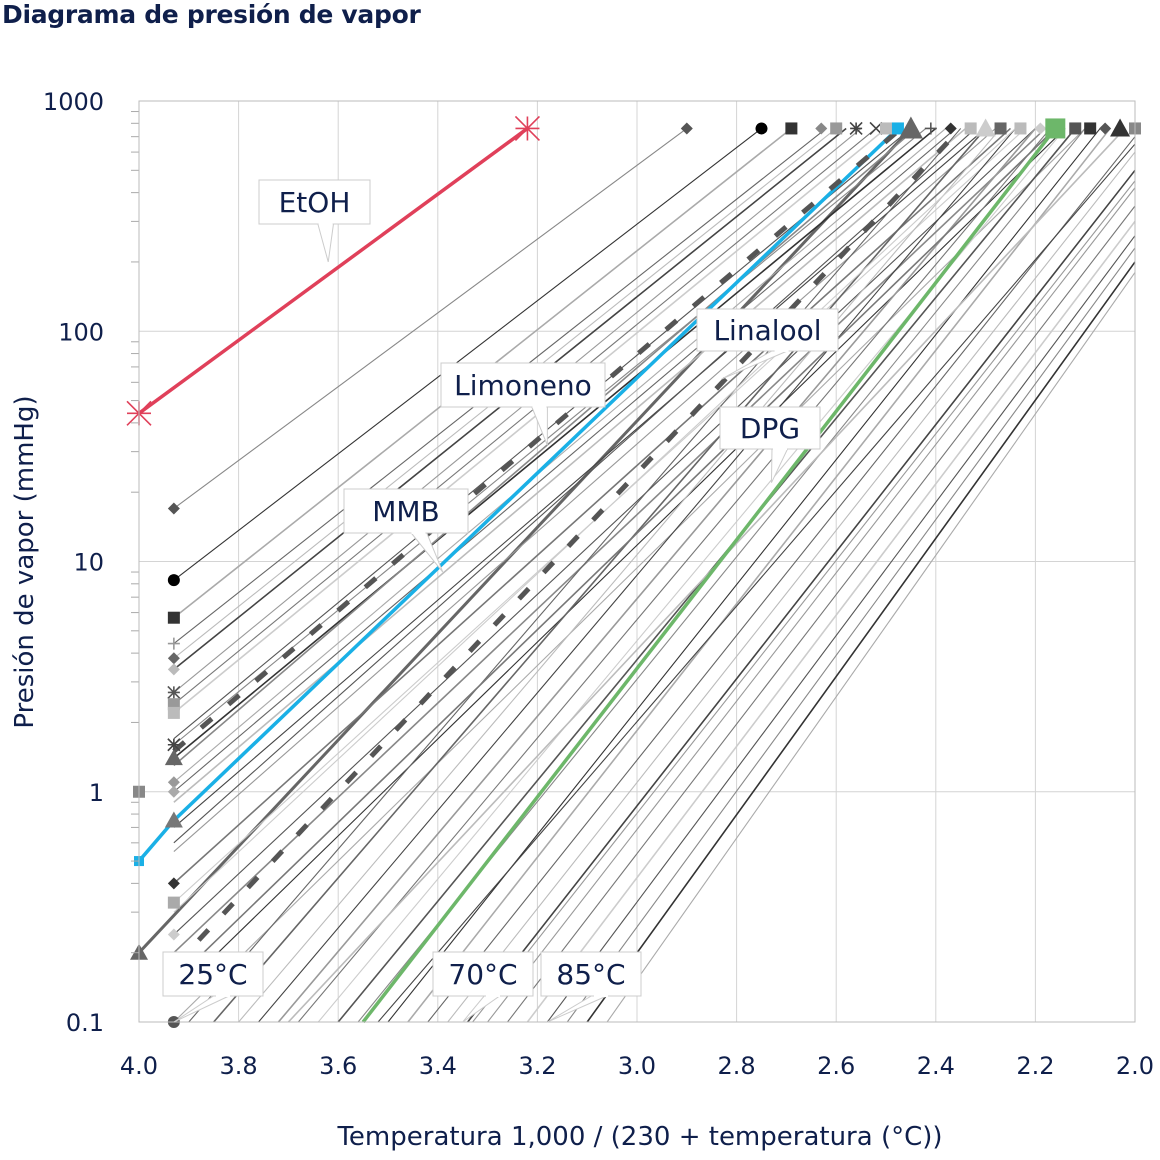 Image resolution: width=1160 pixels, height=1160 pixels. I want to click on callout-etoh: EtOH, so click(314, 221).